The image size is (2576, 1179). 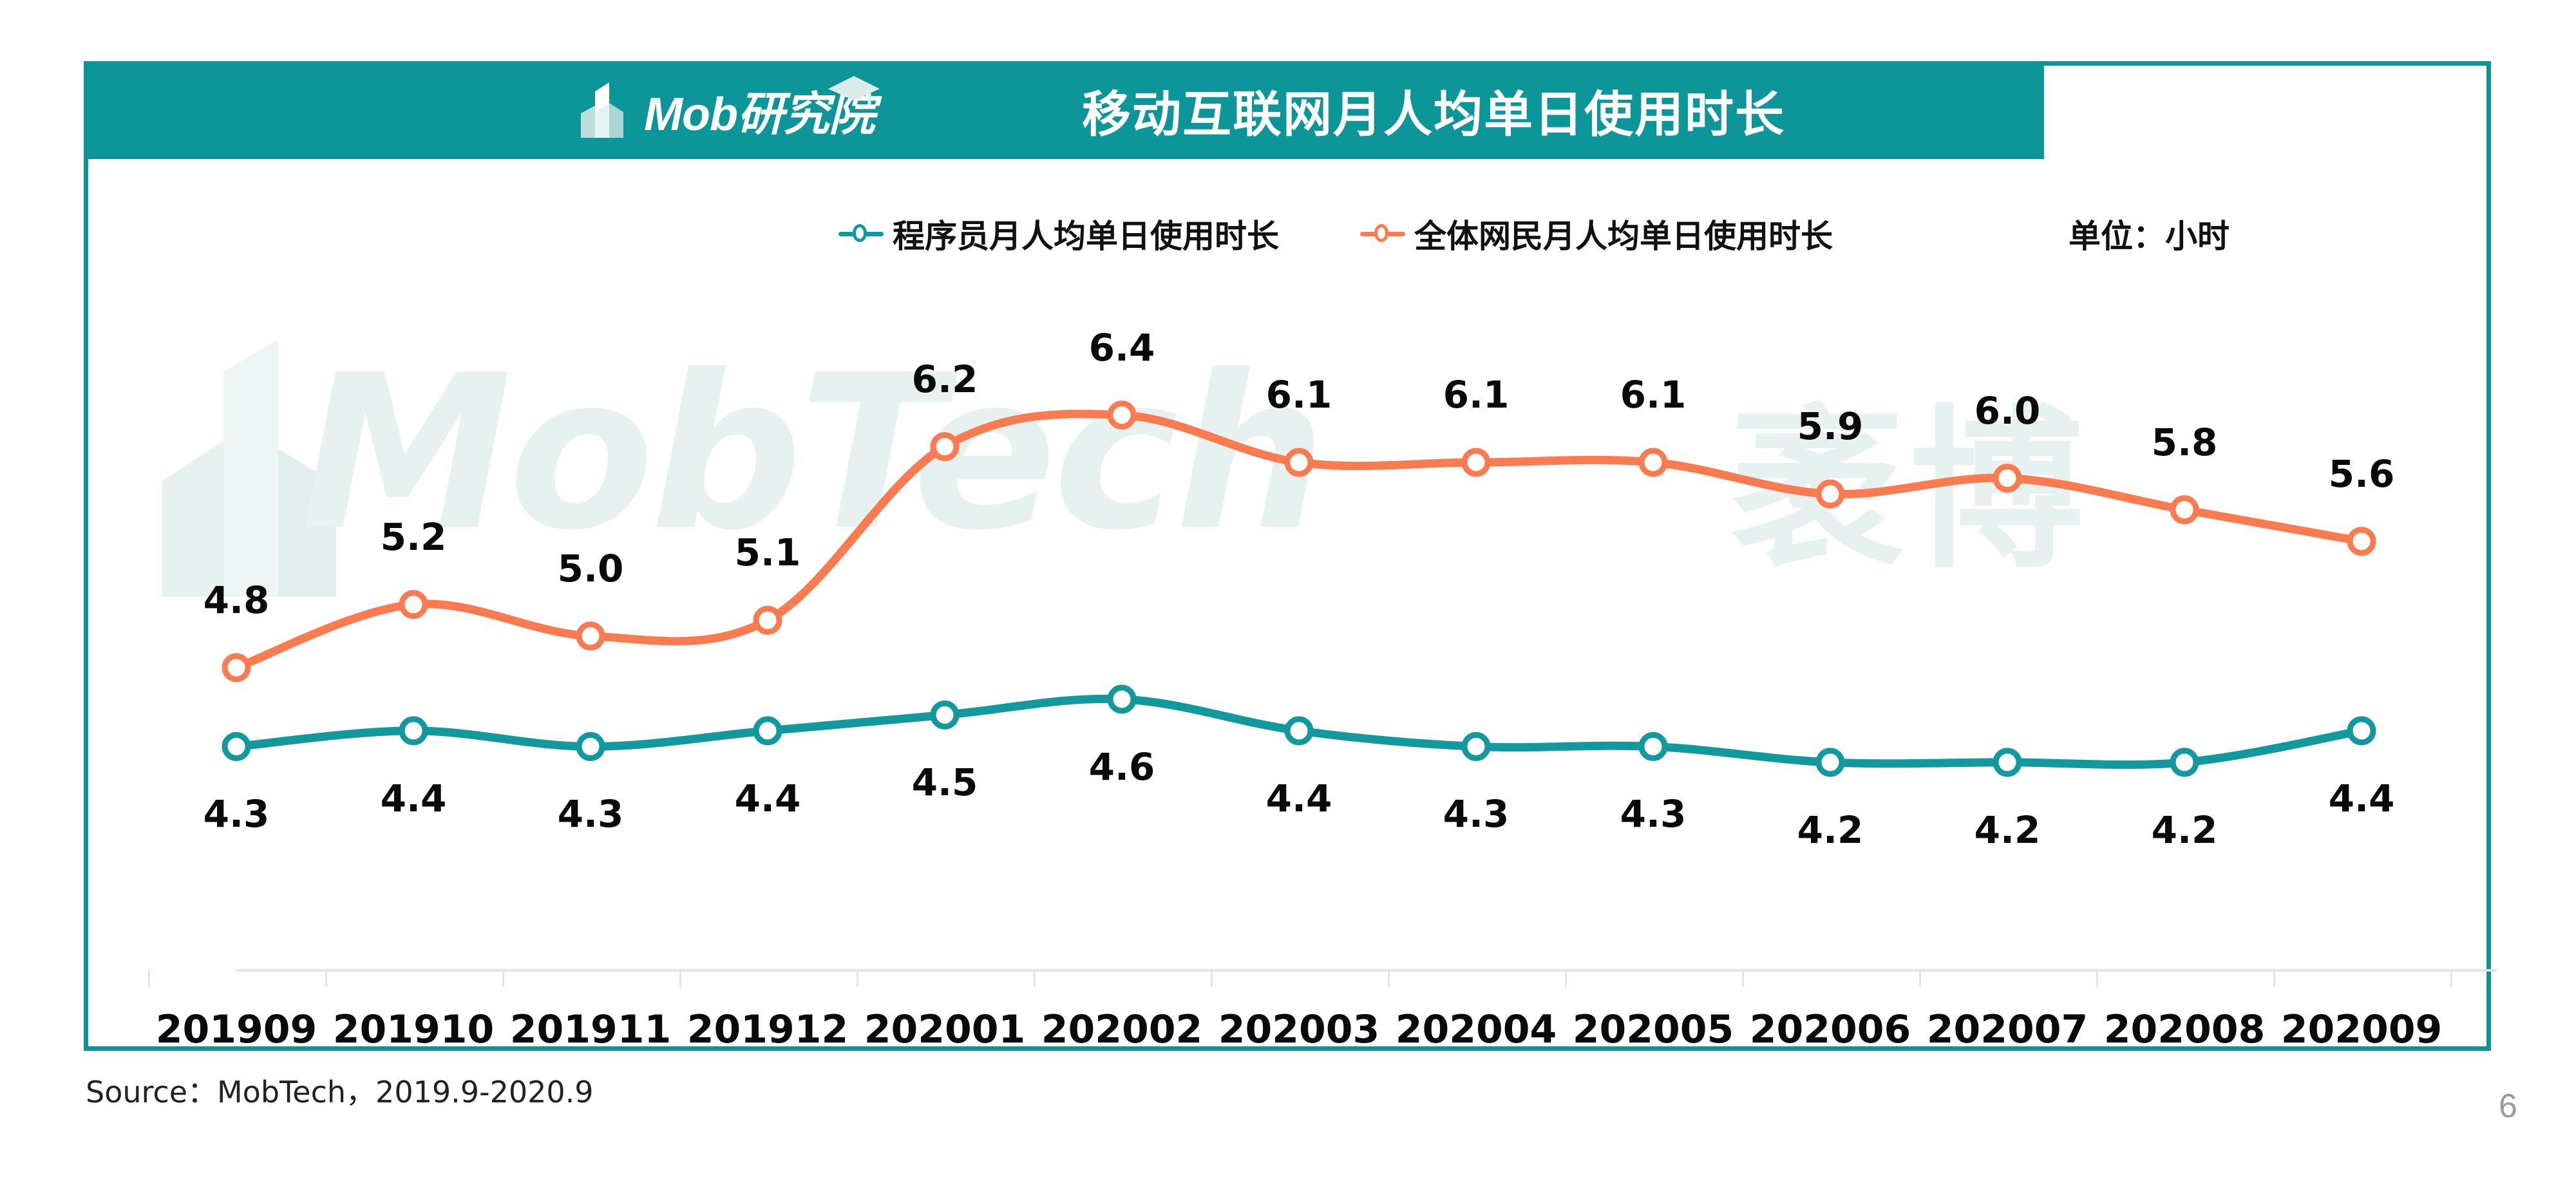 I want to click on data-label-all-netizens: 5.0, so click(x=590, y=568).